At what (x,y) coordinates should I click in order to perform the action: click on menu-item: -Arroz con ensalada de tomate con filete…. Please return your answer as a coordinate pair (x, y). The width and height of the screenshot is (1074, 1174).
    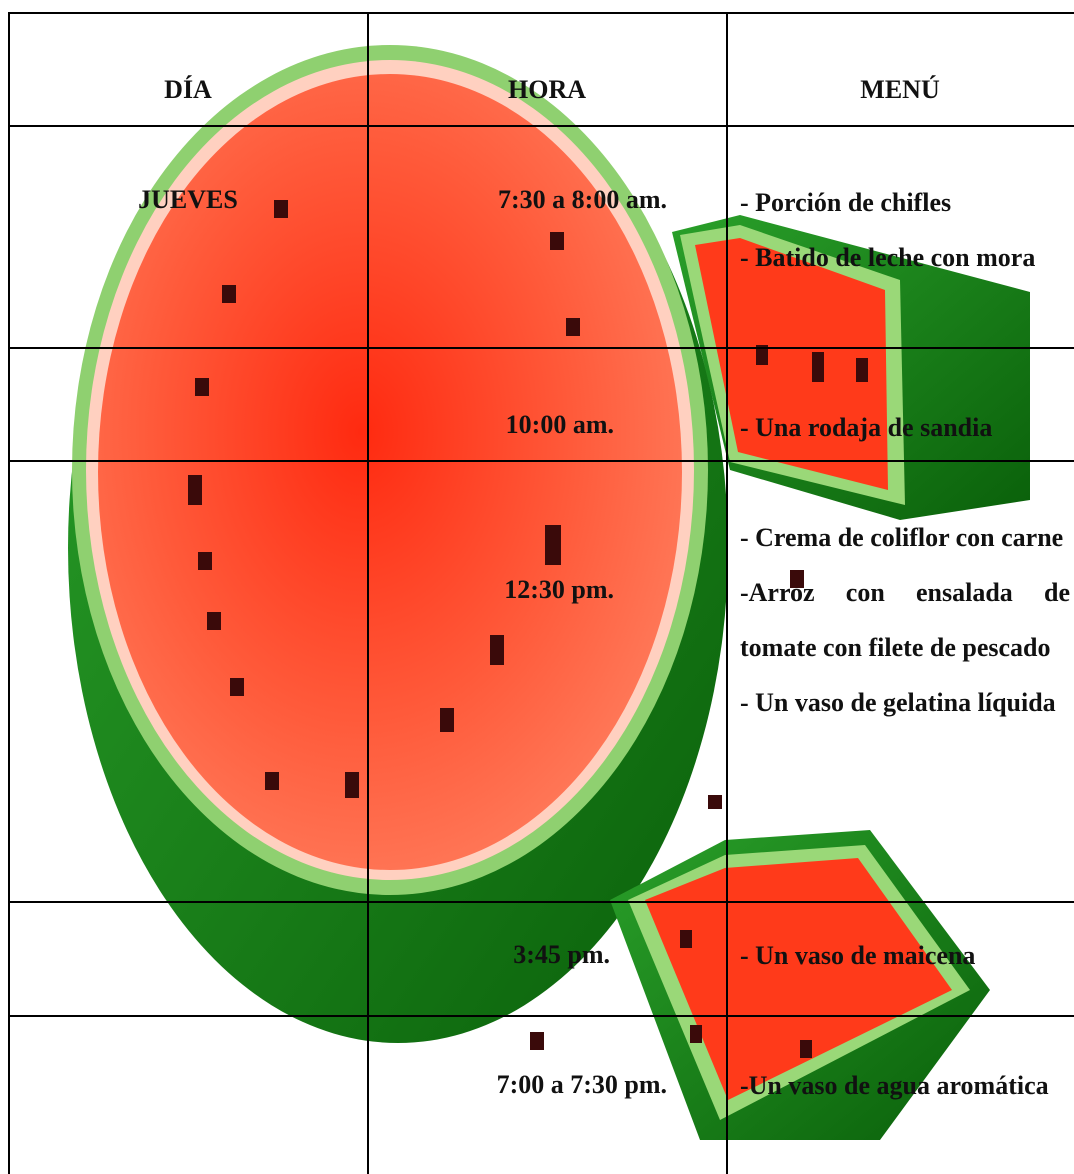
    Looking at the image, I should click on (905, 620).